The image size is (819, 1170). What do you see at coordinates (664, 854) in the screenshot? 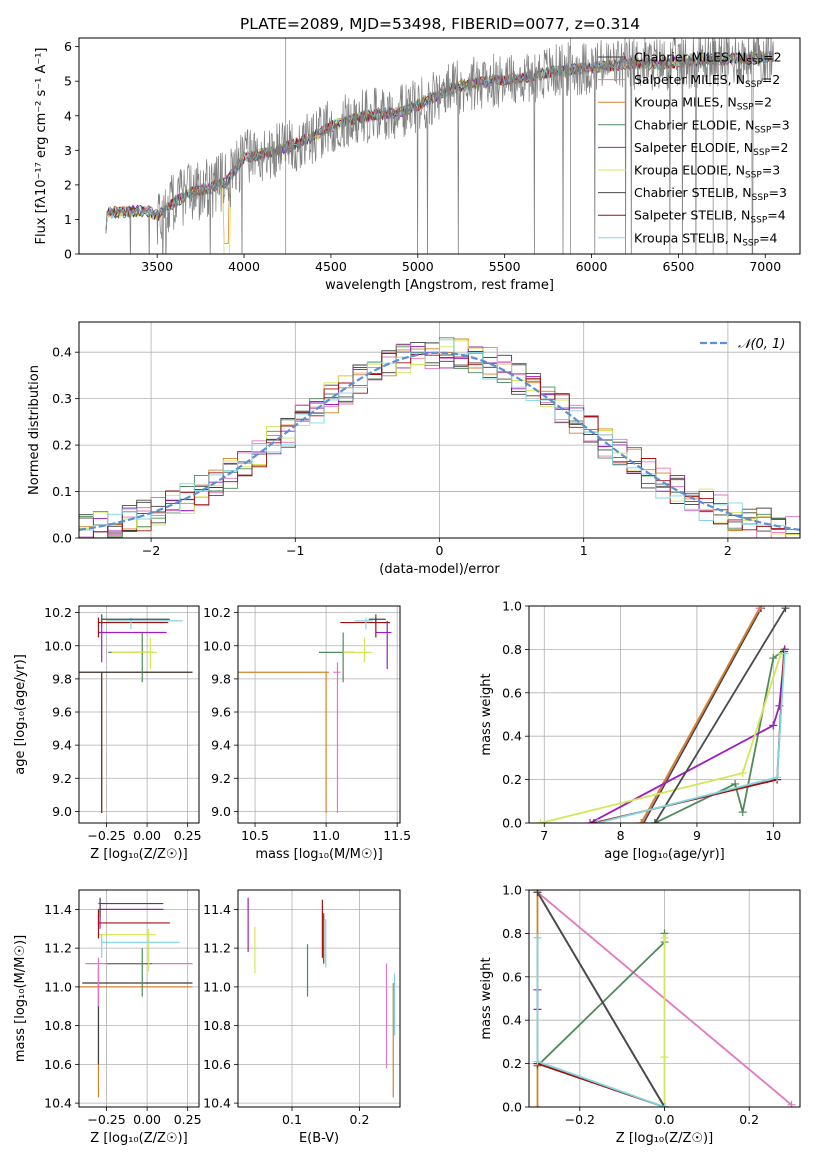
I see `x-axis-label: age [log₁₀(age/yr)]` at bounding box center [664, 854].